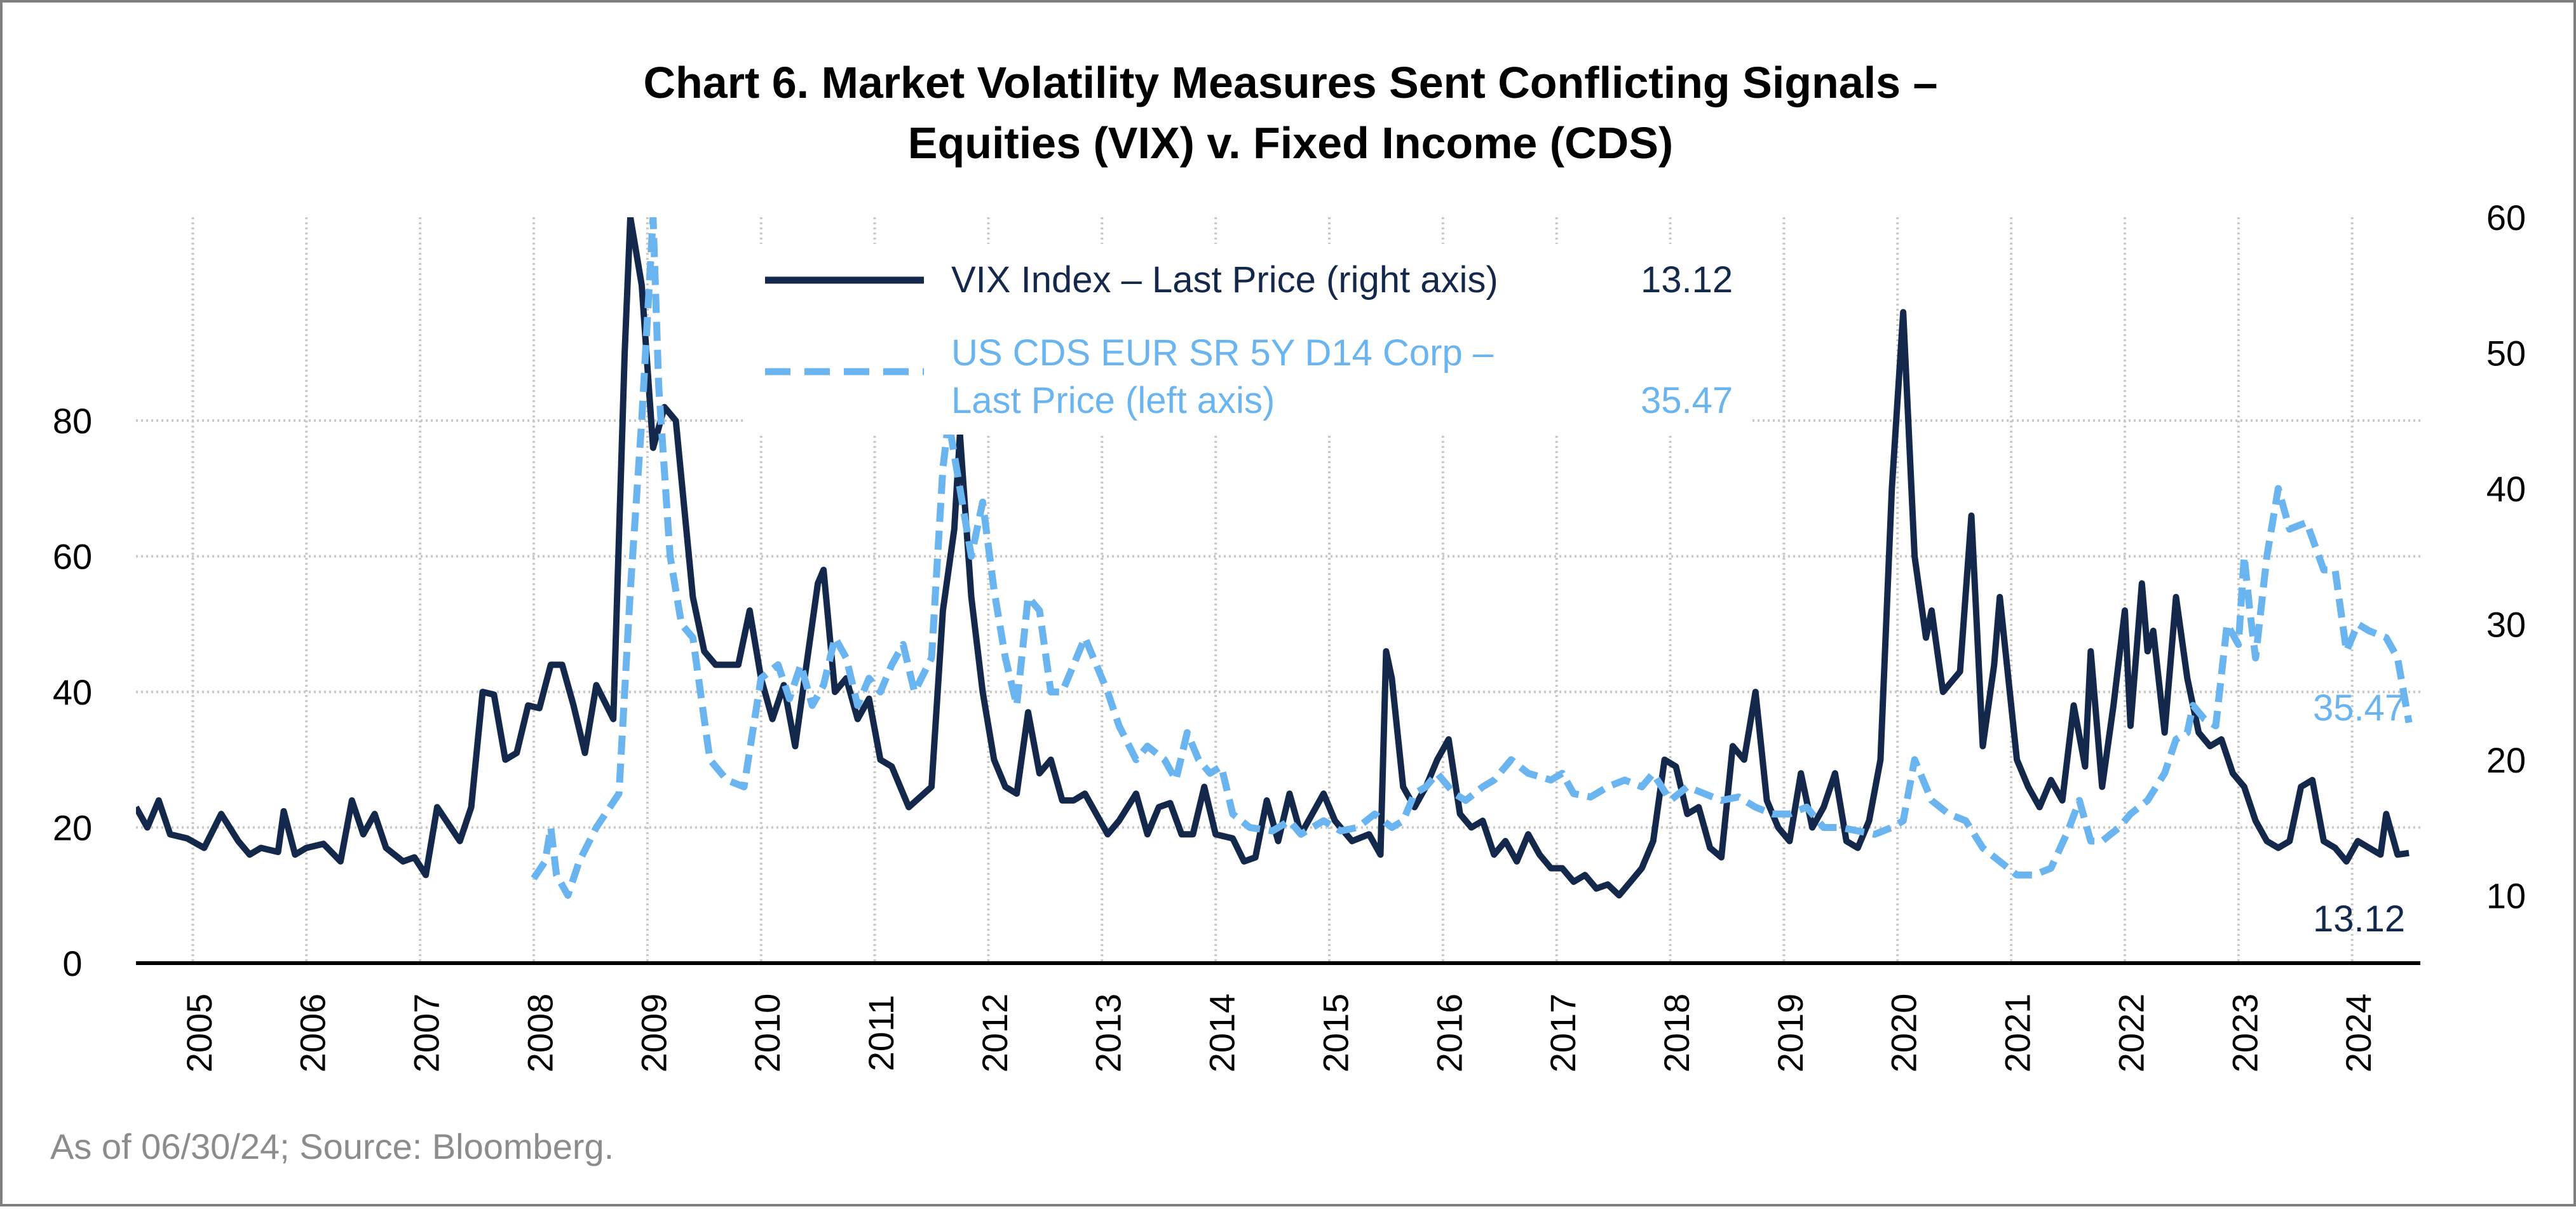 The image size is (2576, 1209). What do you see at coordinates (2506, 218) in the screenshot?
I see `right-tick-label-60: 60` at bounding box center [2506, 218].